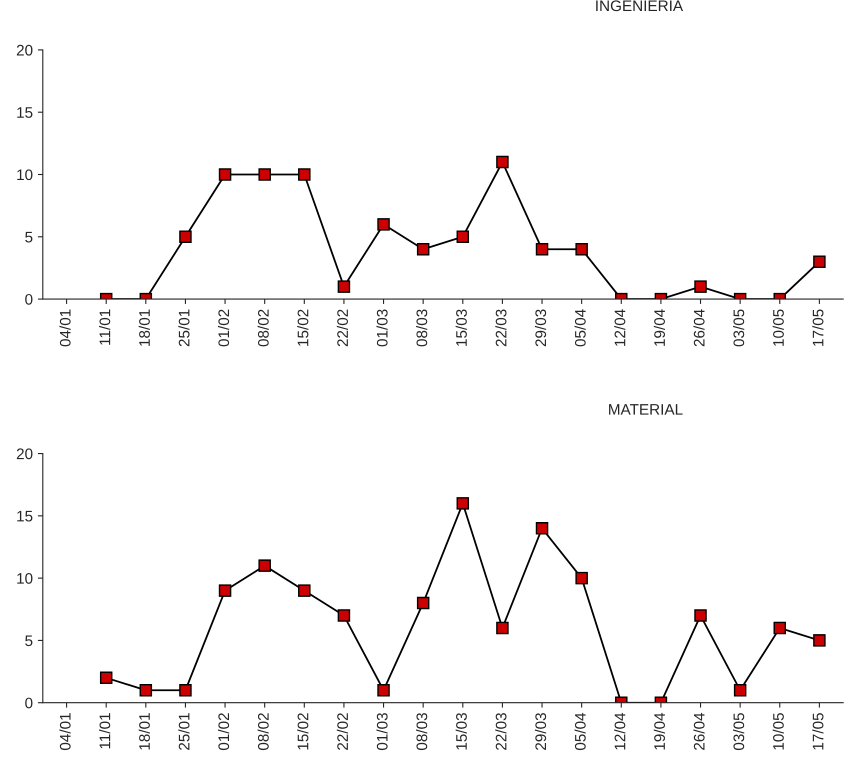 This screenshot has height=768, width=856. What do you see at coordinates (640, 6) in the screenshot?
I see `chart-title: INGENIERIA` at bounding box center [640, 6].